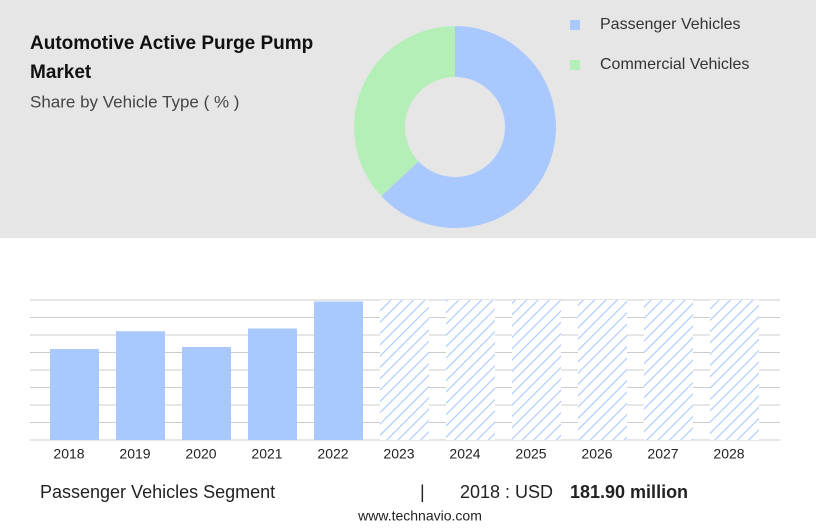 This screenshot has width=816, height=528. Describe the element at coordinates (506, 492) in the screenshot. I see `year-label: 2018 : USD` at that location.